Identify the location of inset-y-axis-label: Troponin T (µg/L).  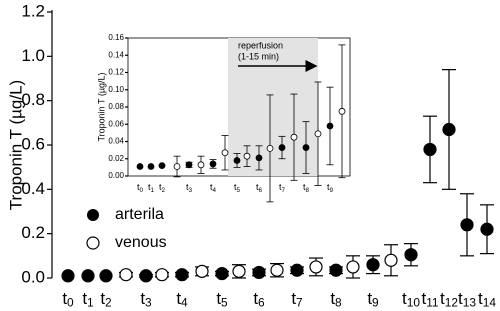
(101, 106).